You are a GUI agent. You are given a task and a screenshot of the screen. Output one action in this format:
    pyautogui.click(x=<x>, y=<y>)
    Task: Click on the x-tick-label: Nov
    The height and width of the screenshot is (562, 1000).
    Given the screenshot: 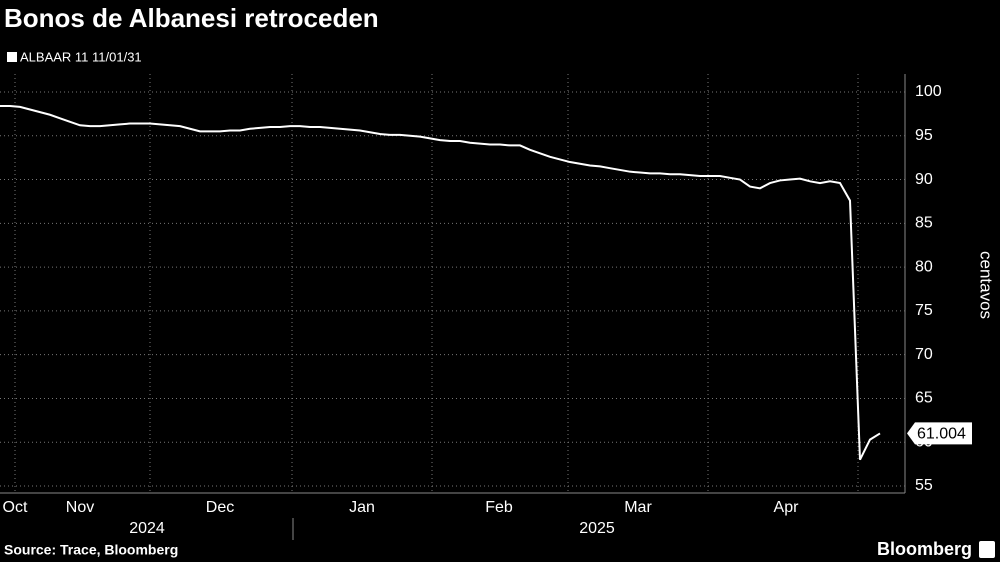 What is the action you would take?
    pyautogui.click(x=80, y=507)
    